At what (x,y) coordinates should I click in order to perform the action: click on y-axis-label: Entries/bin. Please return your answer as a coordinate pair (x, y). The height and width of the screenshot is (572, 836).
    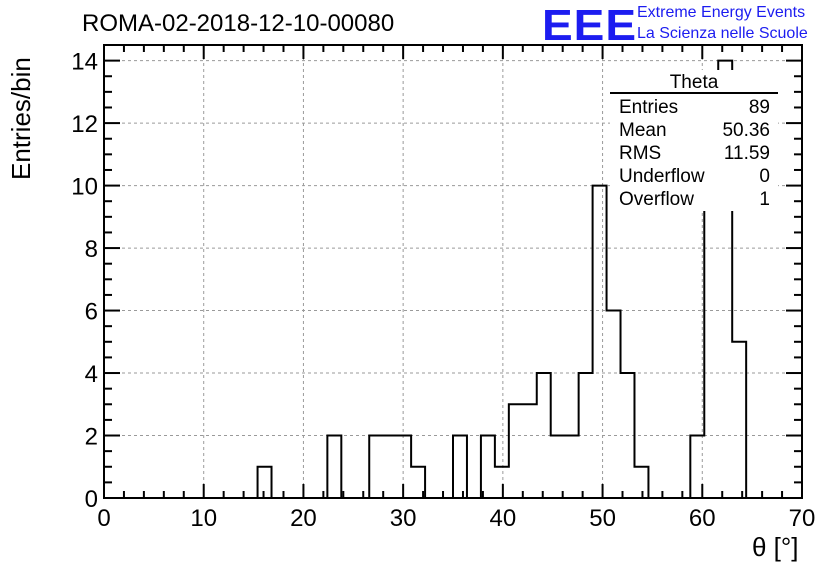
    Looking at the image, I should click on (21, 118).